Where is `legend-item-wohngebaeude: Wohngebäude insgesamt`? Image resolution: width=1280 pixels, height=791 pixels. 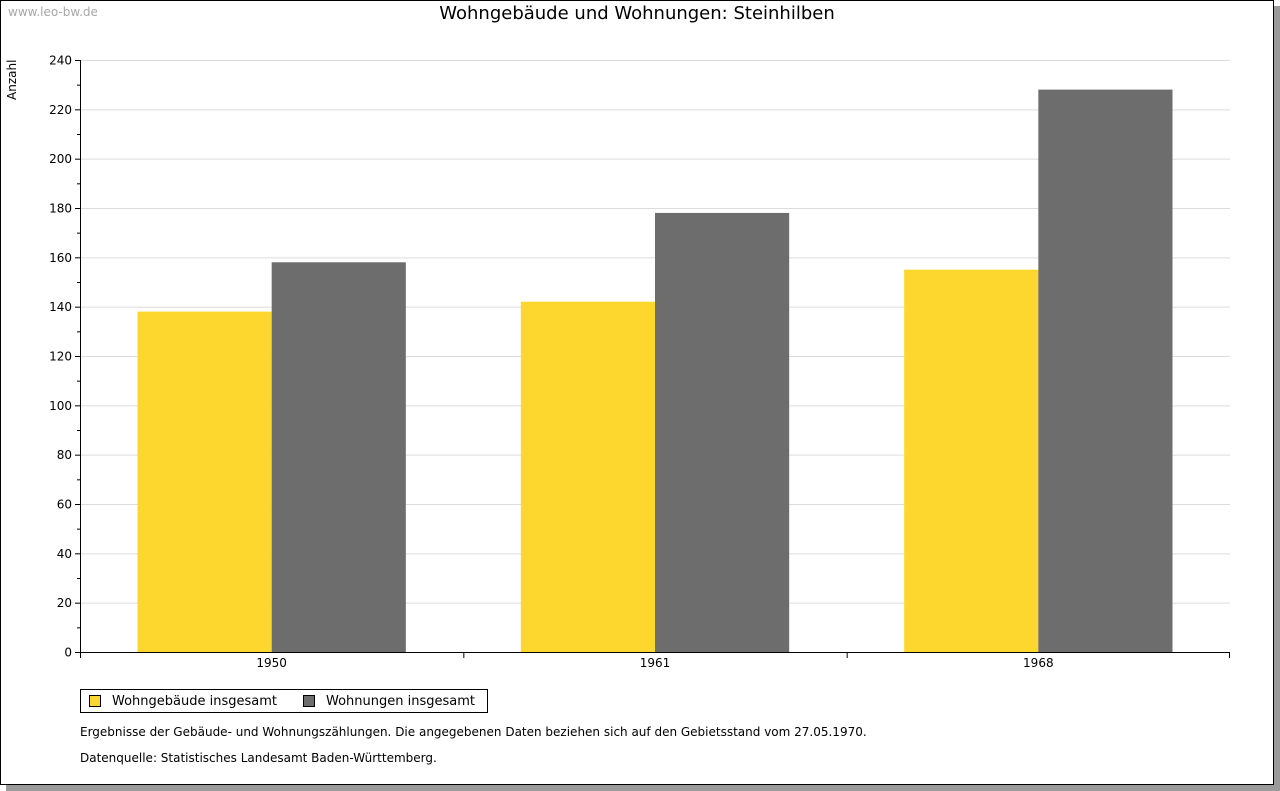
legend-item-wohngebaeude: Wohngebäude insgesamt is located at coordinates (183, 701).